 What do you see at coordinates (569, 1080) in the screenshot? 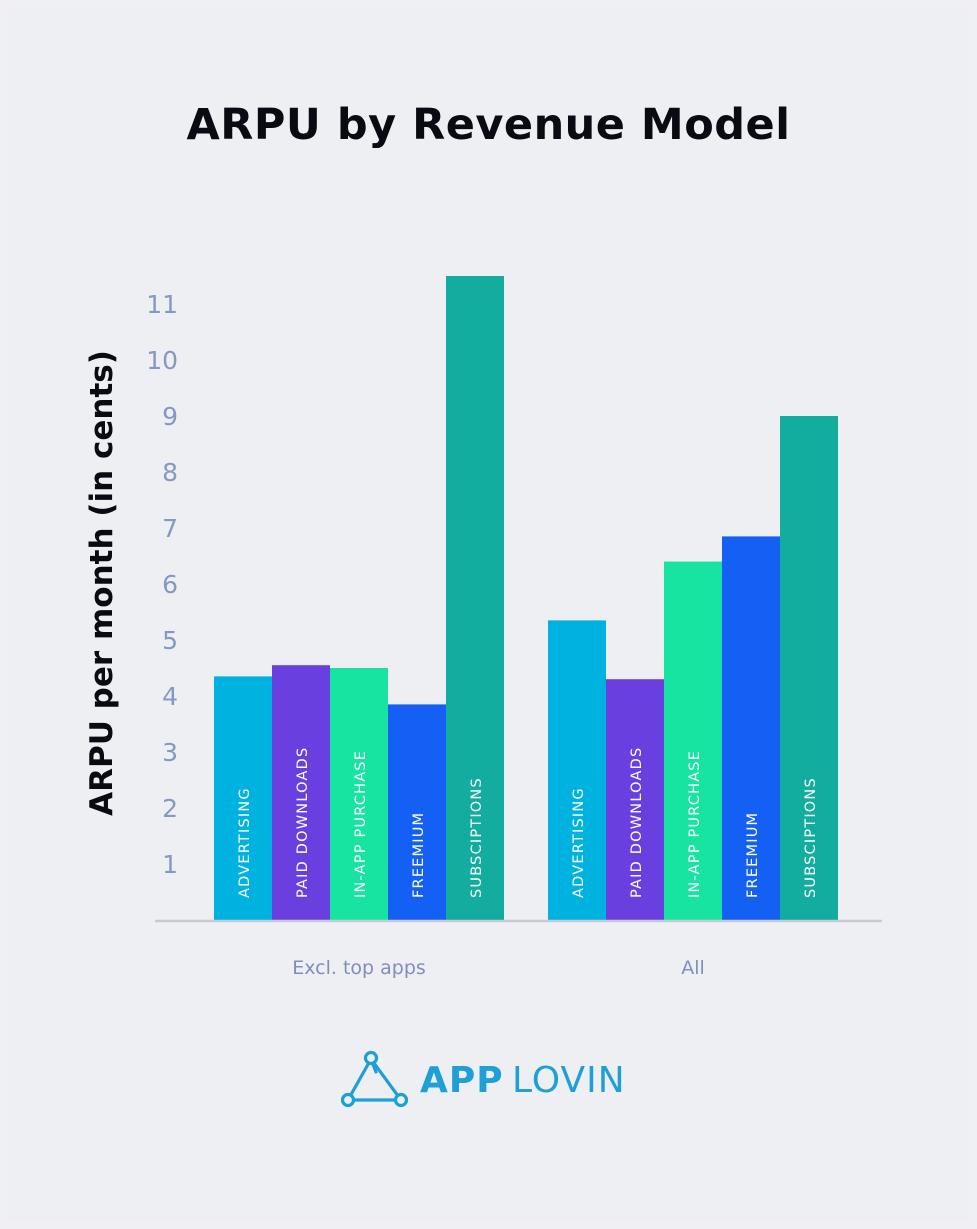
I see `brand-name-lovin: LOVIN` at bounding box center [569, 1080].